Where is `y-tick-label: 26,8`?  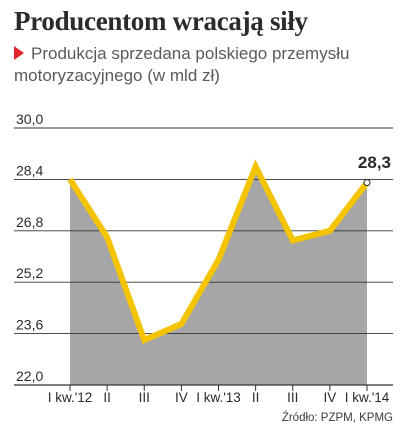
y-tick-label: 26,8 is located at coordinates (29, 222).